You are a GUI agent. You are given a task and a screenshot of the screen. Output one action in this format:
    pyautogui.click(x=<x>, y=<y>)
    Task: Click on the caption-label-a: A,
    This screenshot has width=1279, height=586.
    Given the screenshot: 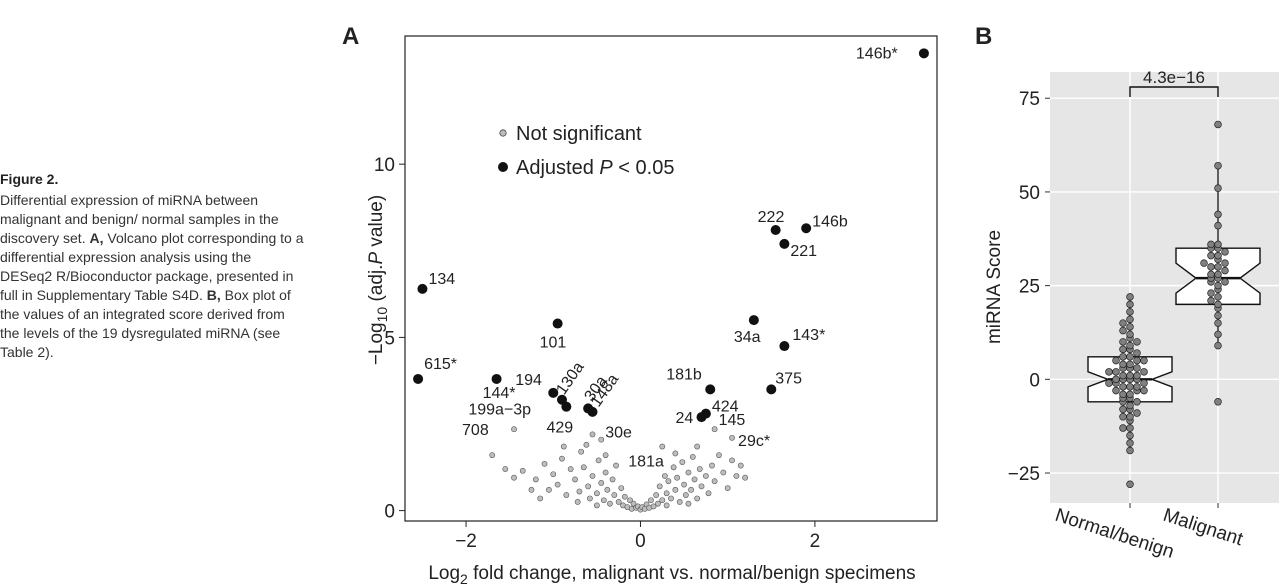 What is the action you would take?
    pyautogui.click(x=96, y=238)
    